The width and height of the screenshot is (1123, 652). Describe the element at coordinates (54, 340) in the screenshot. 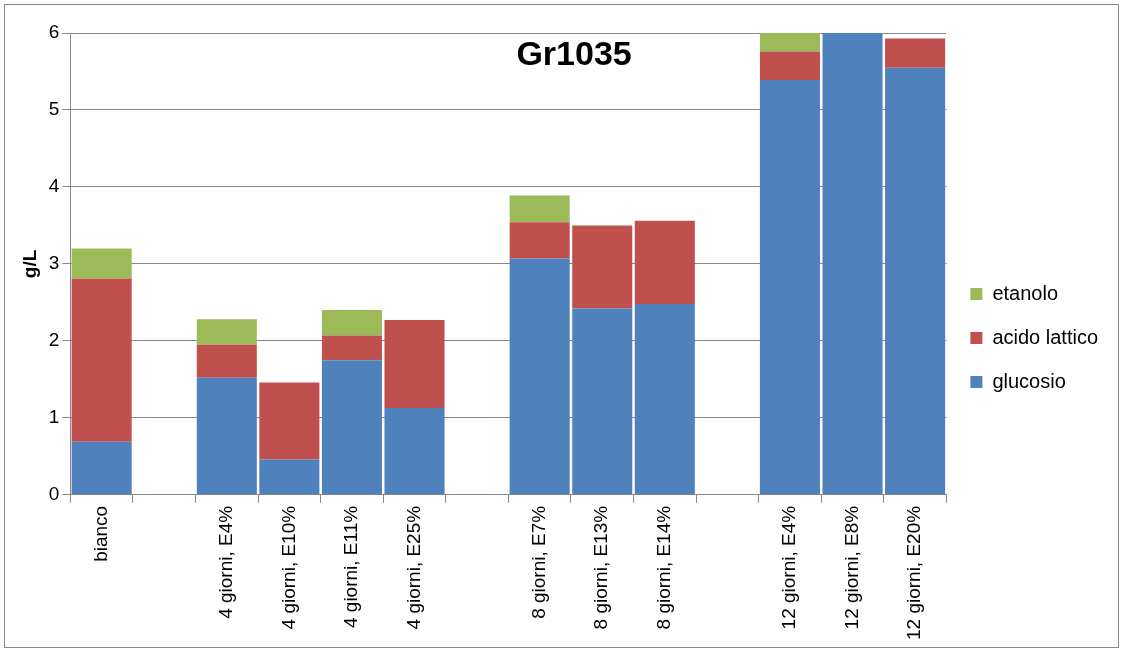

I see `y-tick-label: 2` at that location.